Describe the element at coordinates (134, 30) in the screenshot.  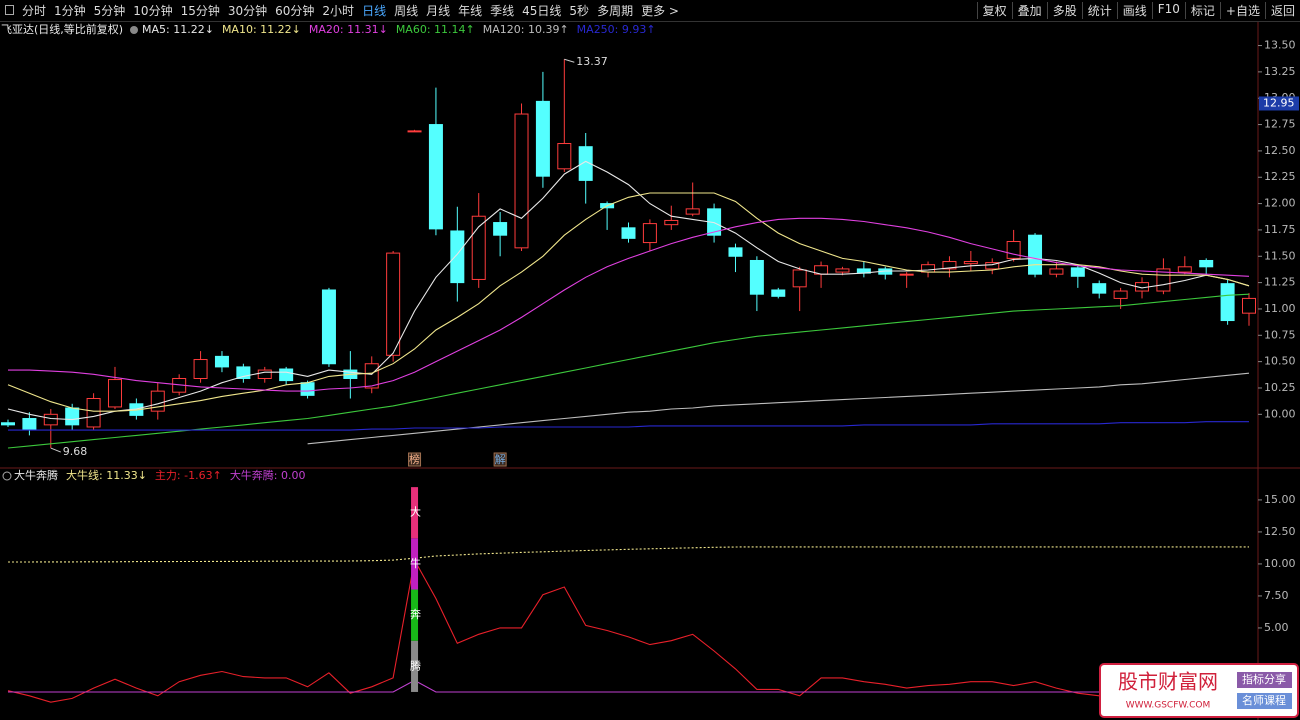
I see `legend-icon` at that location.